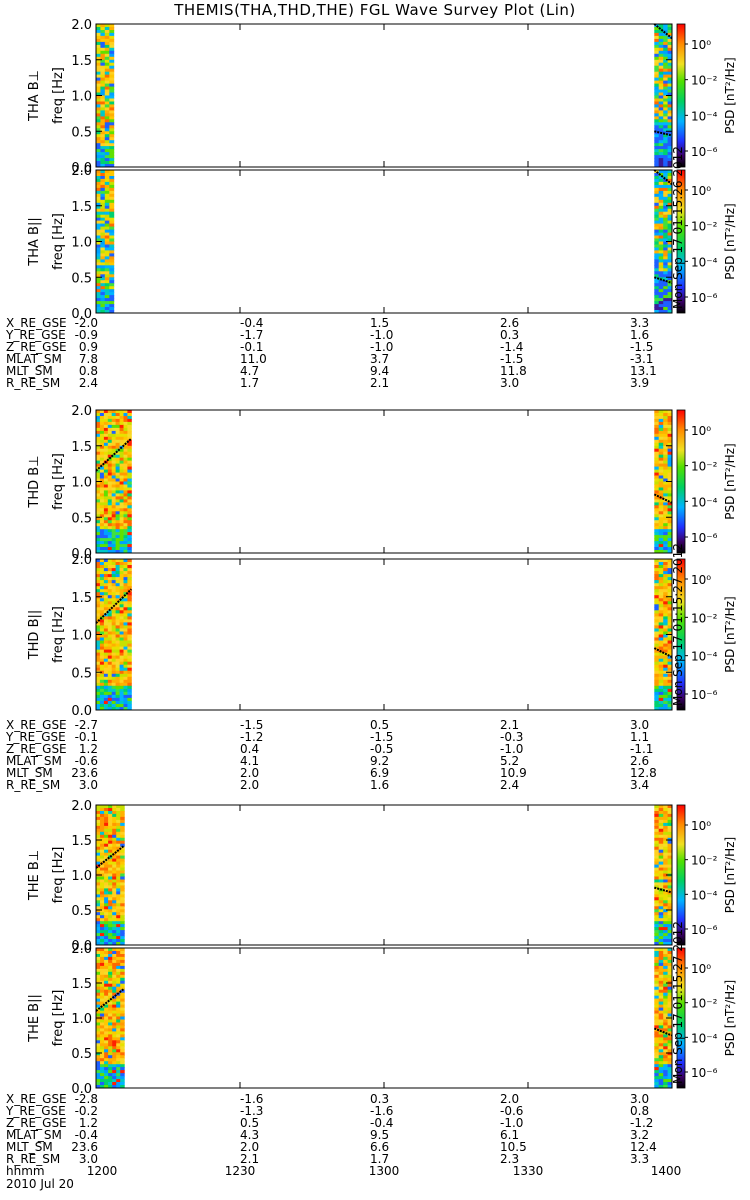 This screenshot has height=1200, width=750. What do you see at coordinates (81, 598) in the screenshot?
I see `y-tick-label: 1.5` at bounding box center [81, 598].